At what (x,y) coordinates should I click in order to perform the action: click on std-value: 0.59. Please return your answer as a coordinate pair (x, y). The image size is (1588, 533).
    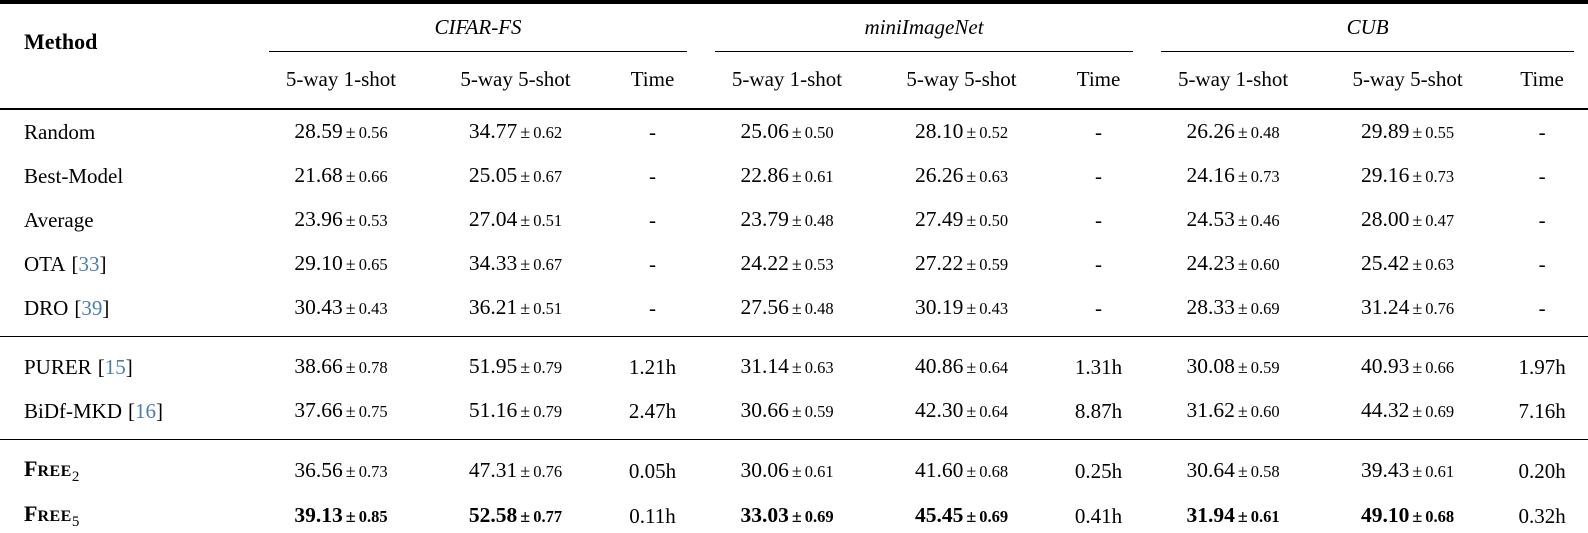
    Looking at the image, I should click on (819, 411).